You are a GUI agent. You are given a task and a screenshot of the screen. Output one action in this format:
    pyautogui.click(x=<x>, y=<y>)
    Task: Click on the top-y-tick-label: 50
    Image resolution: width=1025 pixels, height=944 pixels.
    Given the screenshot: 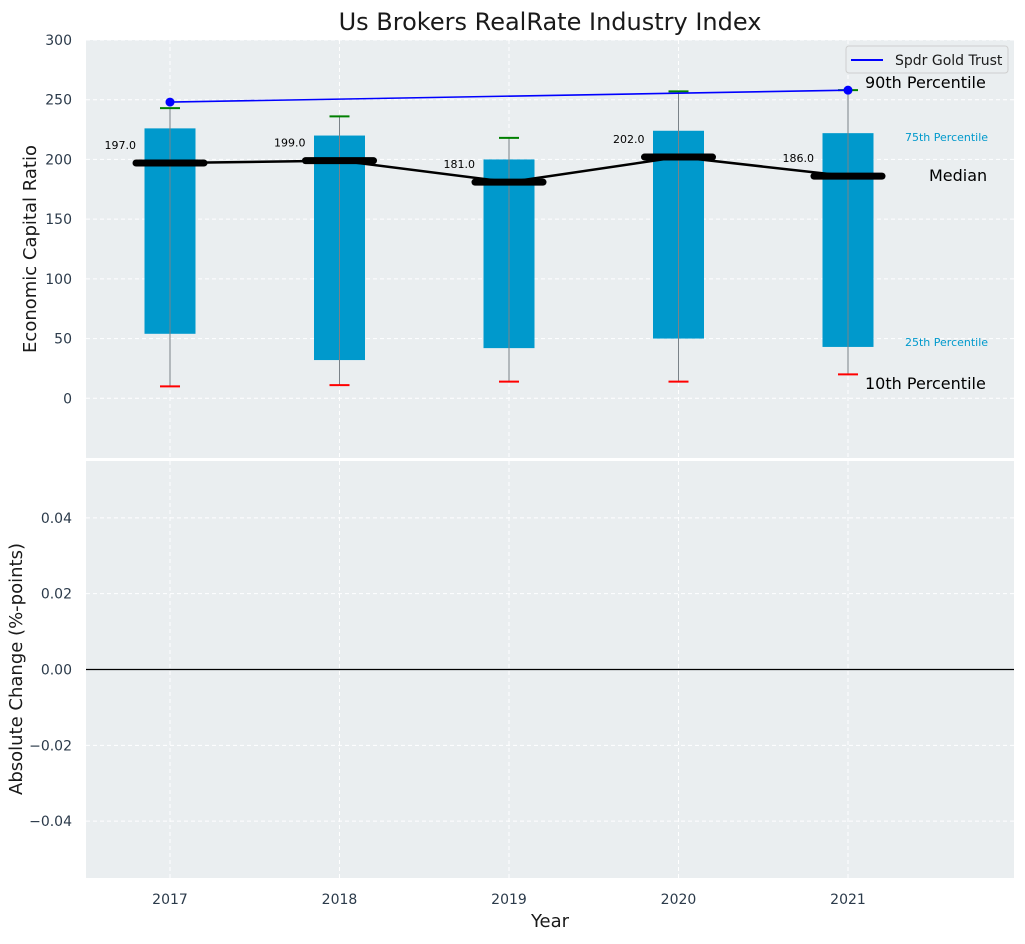 What is the action you would take?
    pyautogui.click(x=63, y=340)
    